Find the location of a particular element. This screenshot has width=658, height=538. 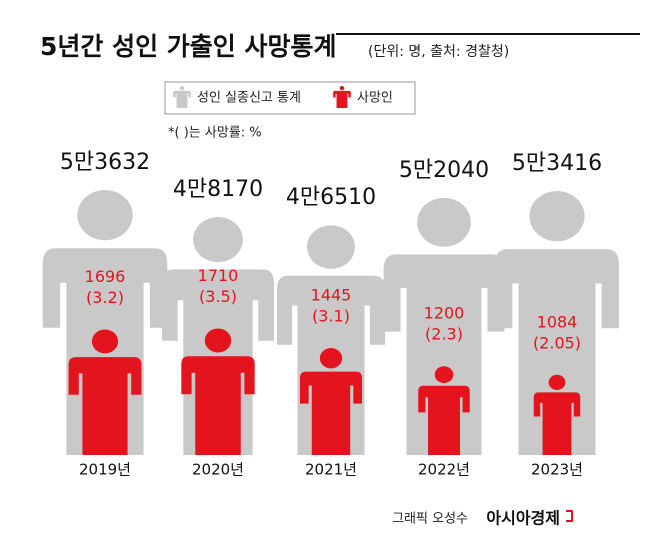

death-label: 1710 is located at coordinates (218, 275).